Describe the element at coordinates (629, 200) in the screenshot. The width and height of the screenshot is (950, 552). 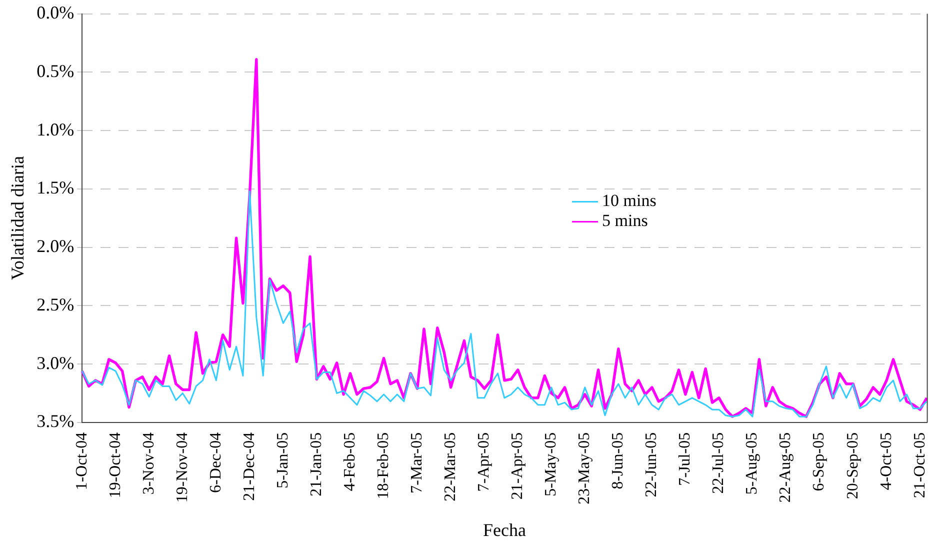
I see `legend-label: 10 mins` at that location.